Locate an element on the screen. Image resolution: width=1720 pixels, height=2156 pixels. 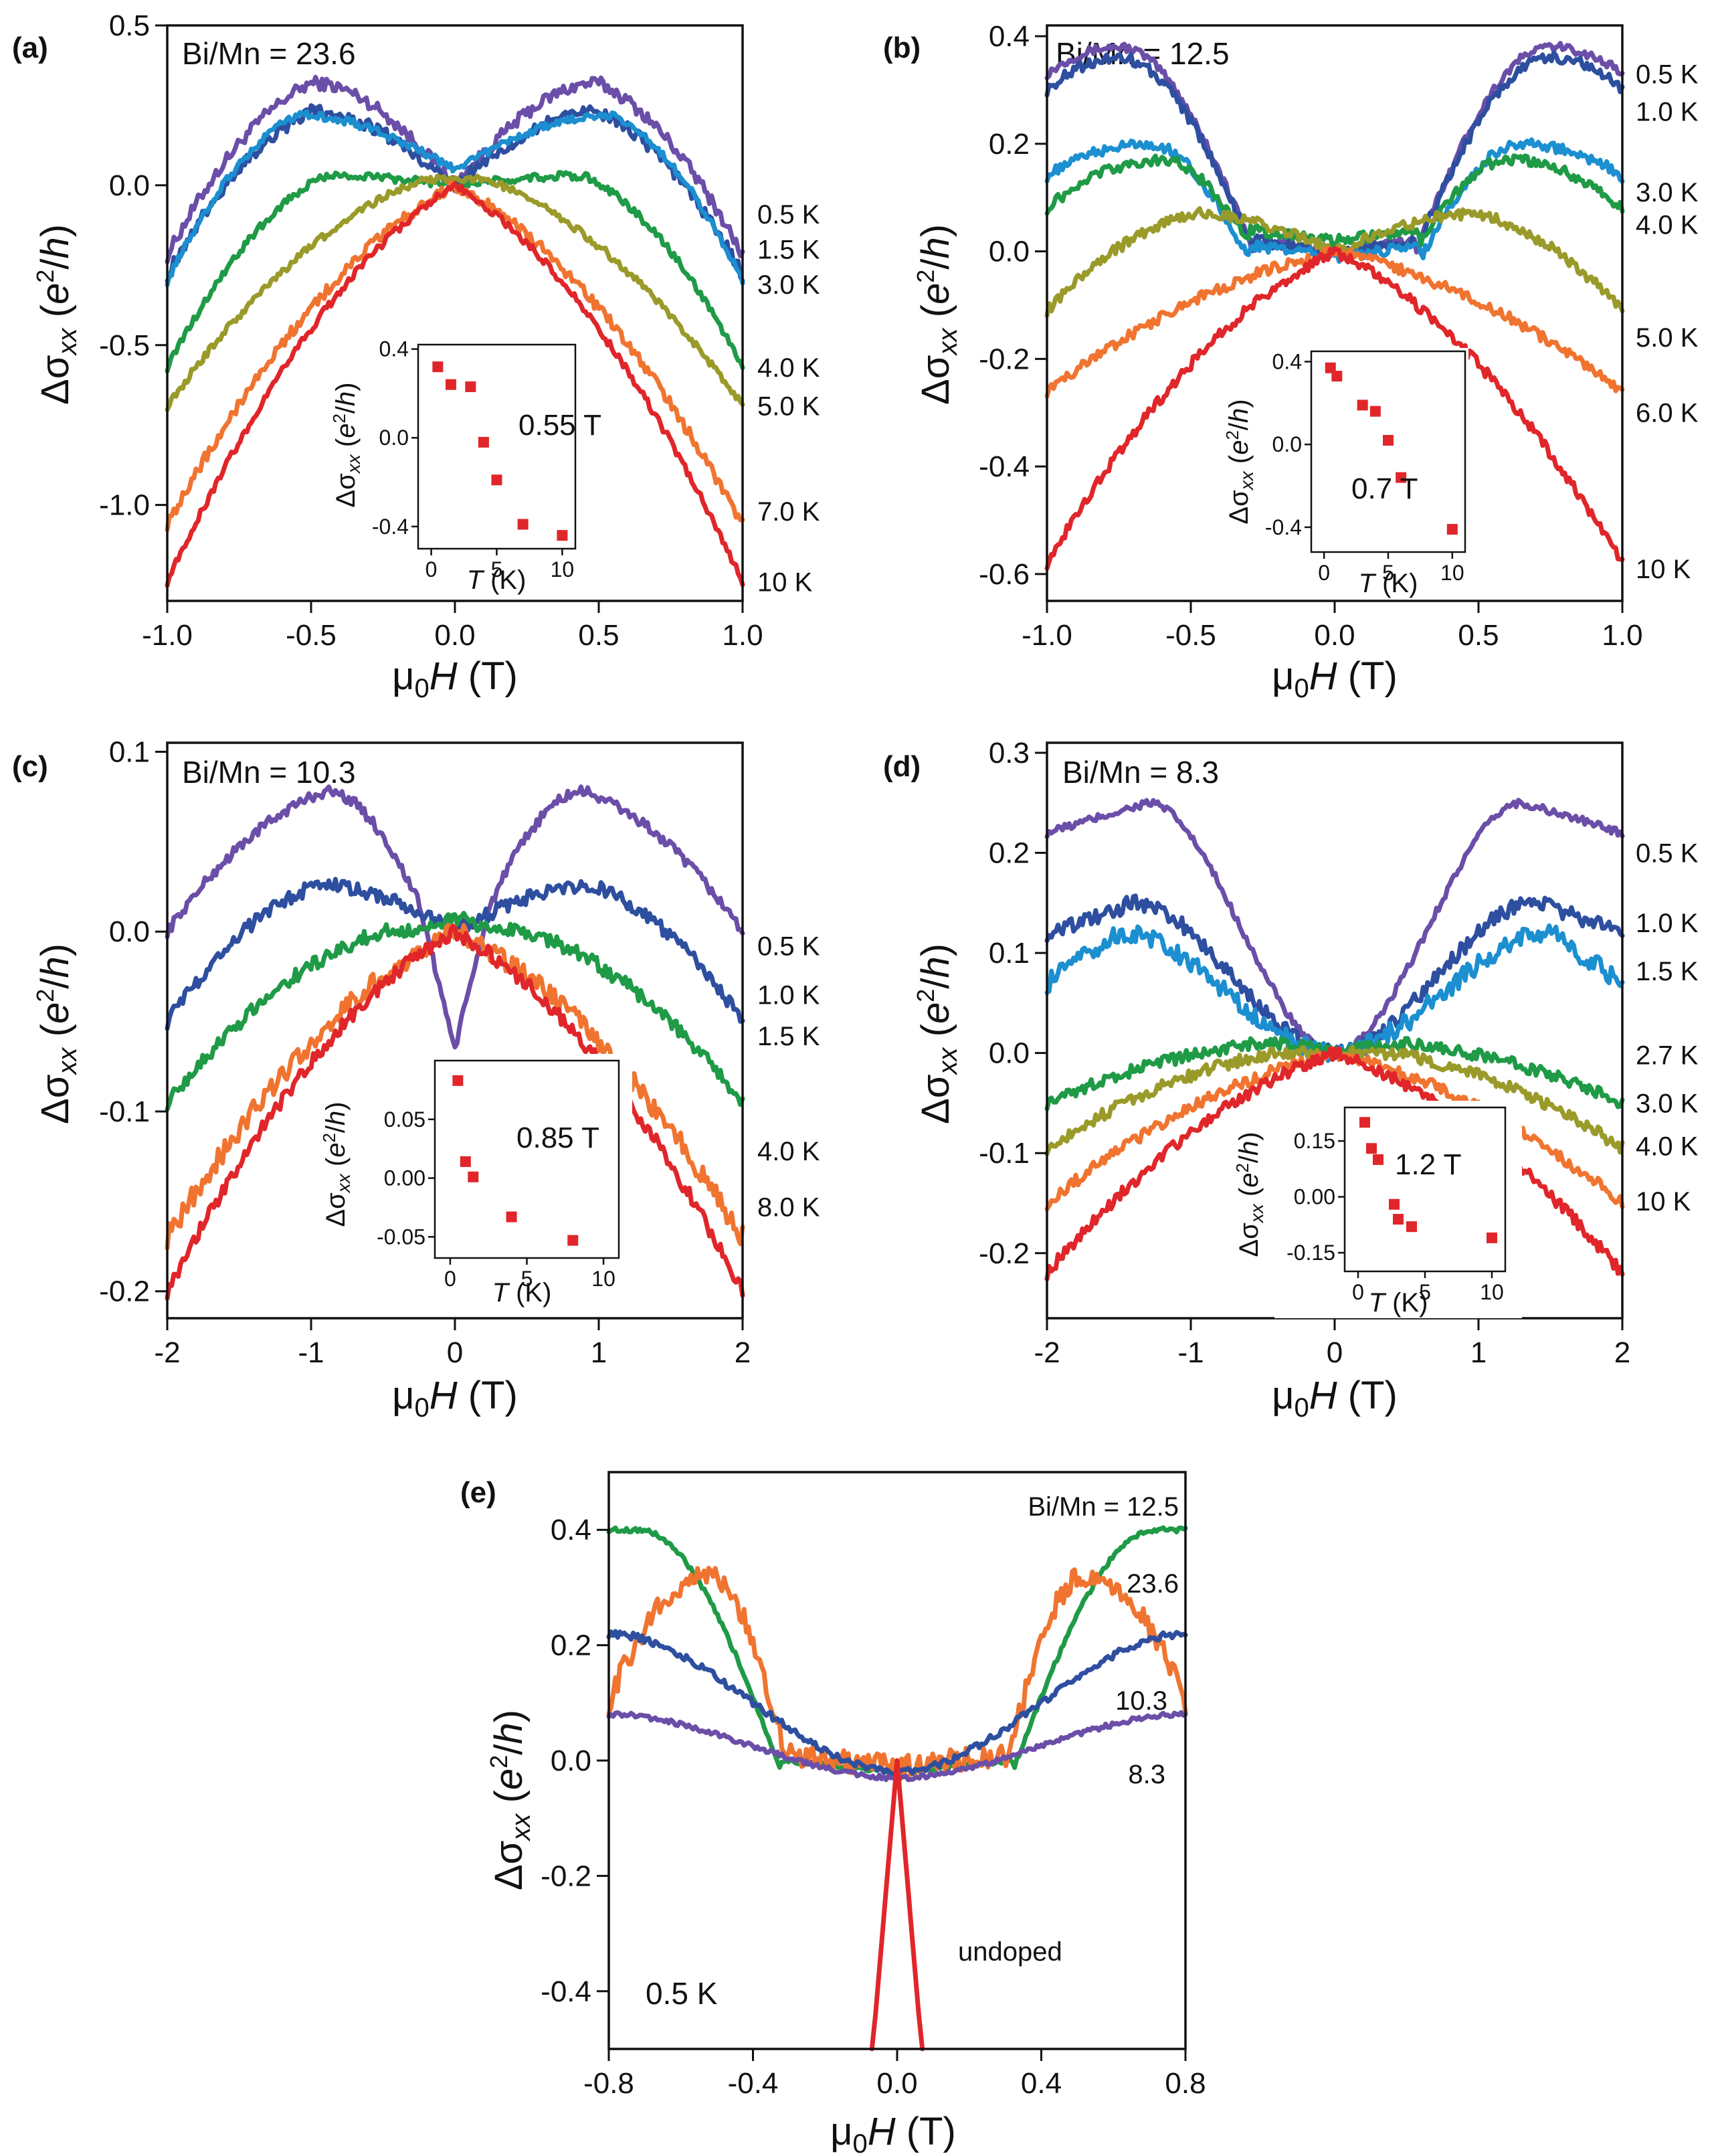
y-tick-label-b: 0.0 is located at coordinates (1009, 252).